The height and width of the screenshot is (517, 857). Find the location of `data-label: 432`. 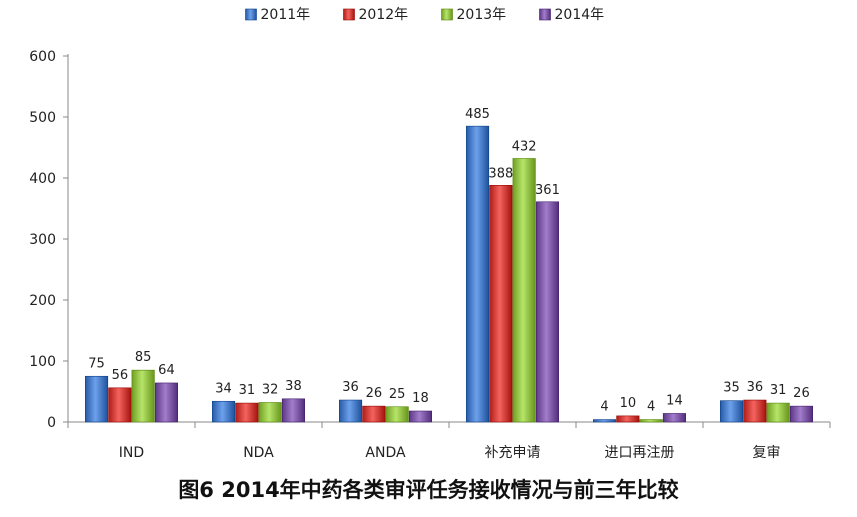

data-label: 432 is located at coordinates (524, 146).